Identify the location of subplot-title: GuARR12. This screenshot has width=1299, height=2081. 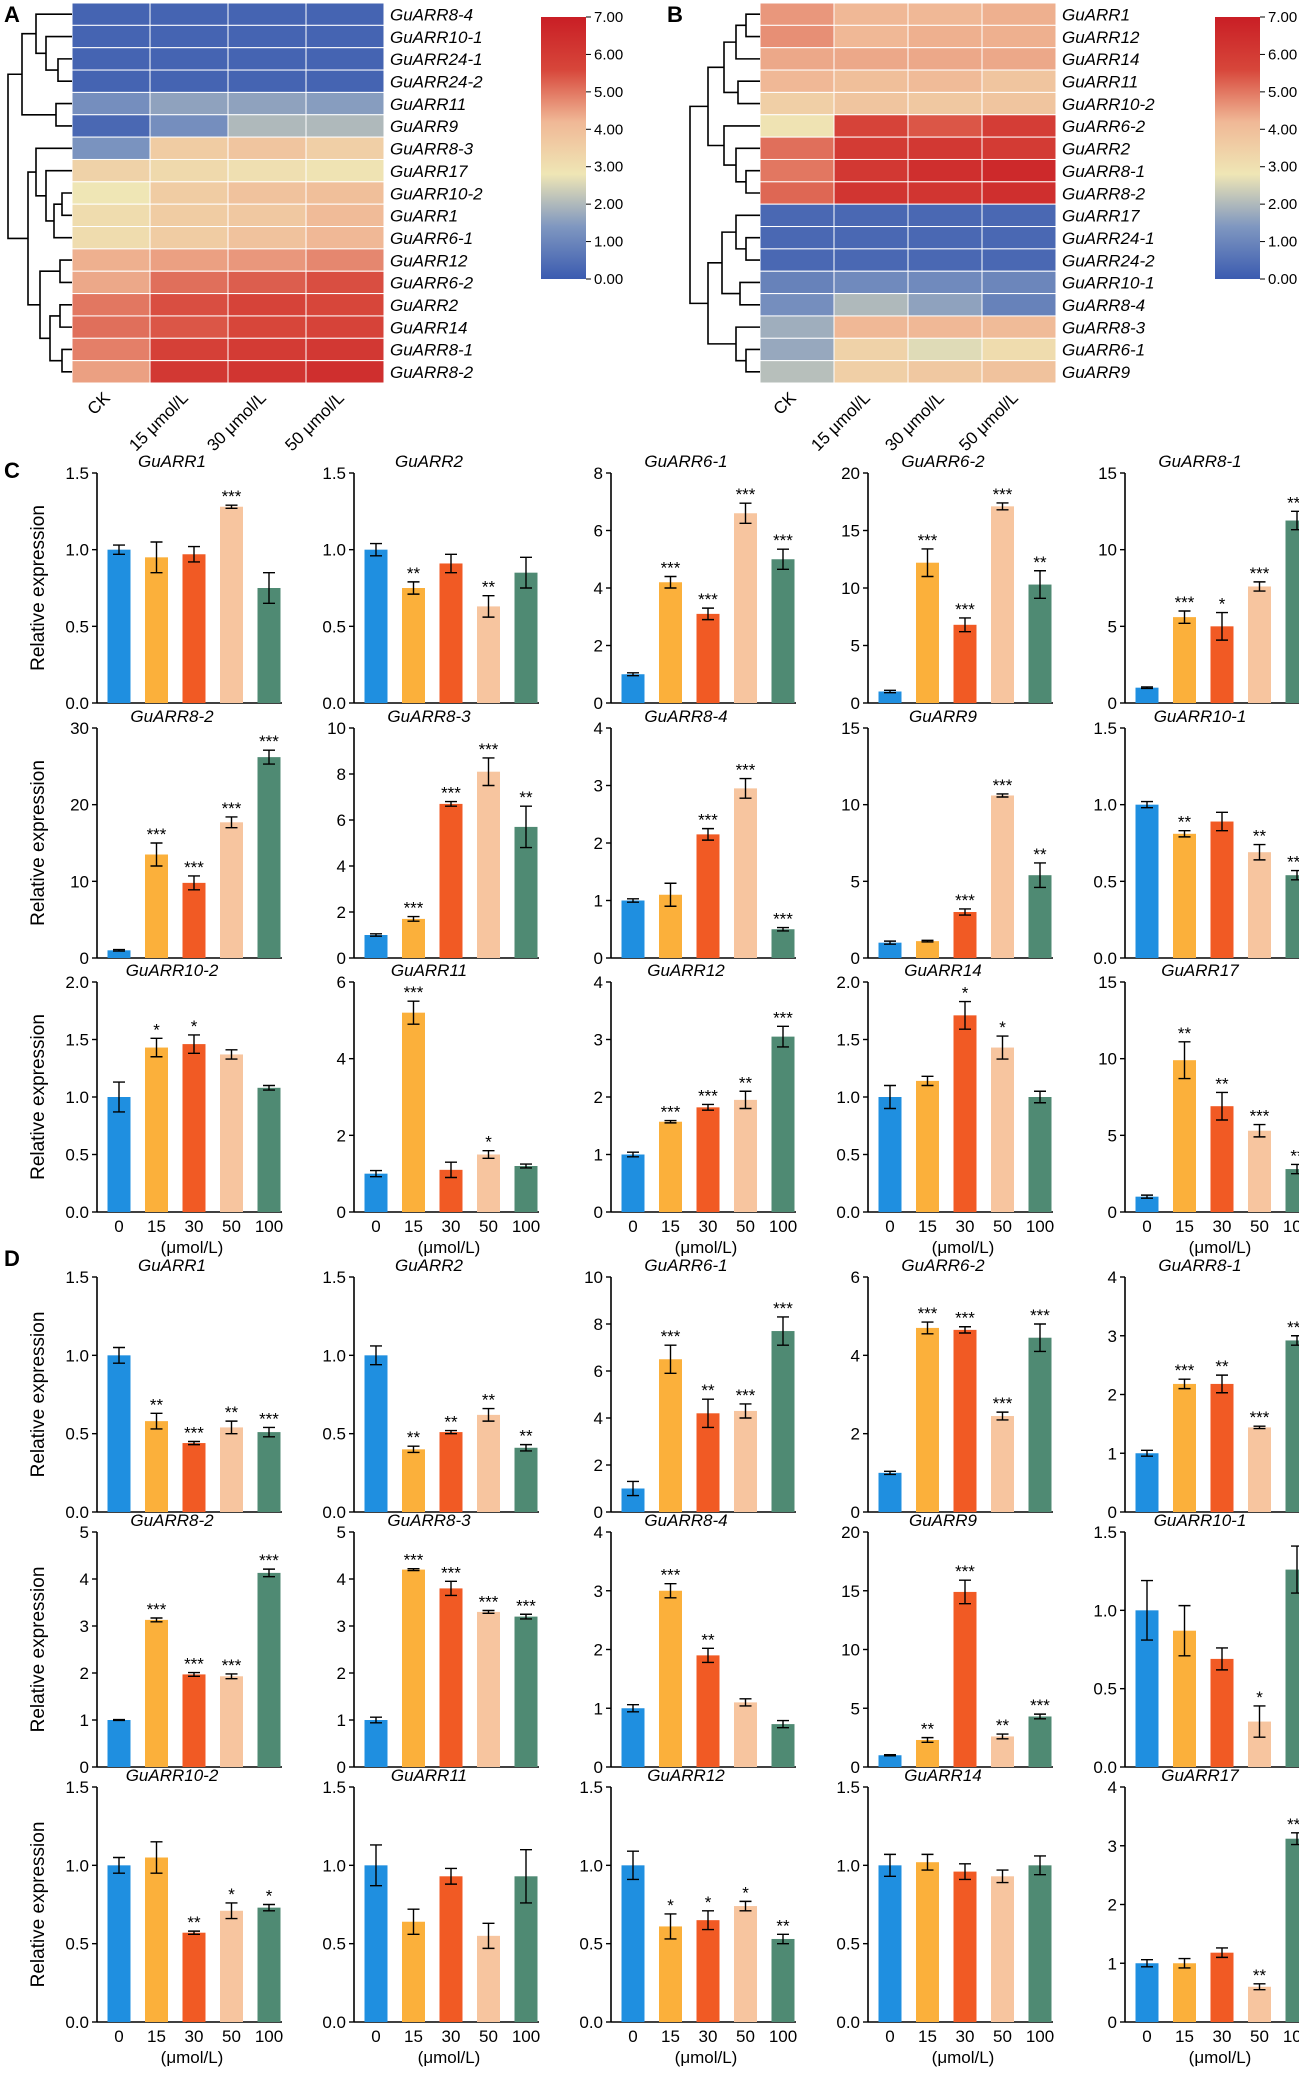
(686, 970).